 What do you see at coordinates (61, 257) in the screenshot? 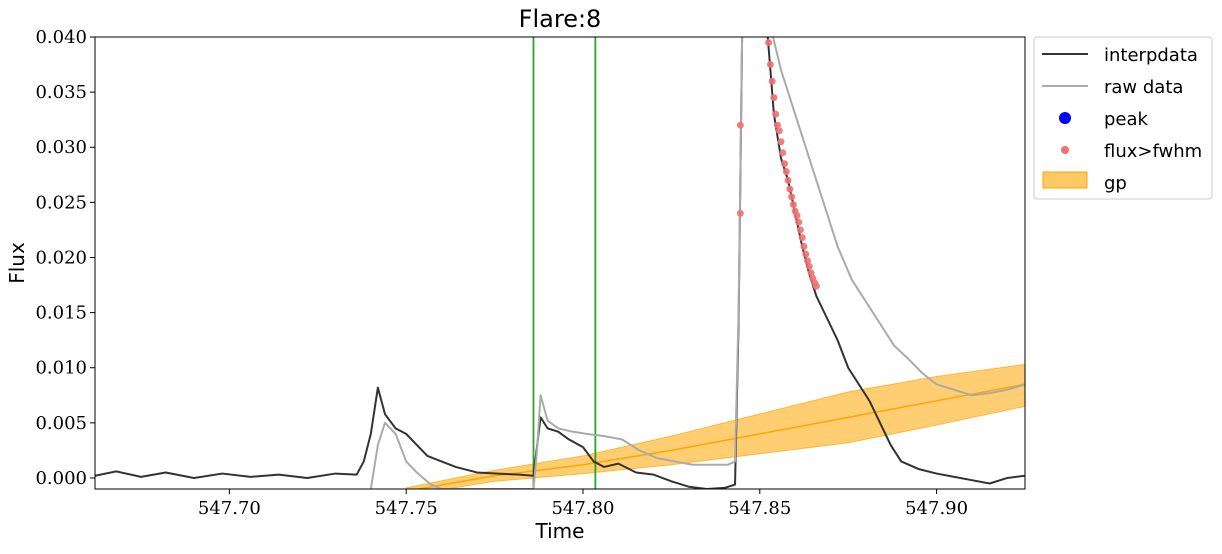
I see `y-tick-label-4: 0.020` at bounding box center [61, 257].